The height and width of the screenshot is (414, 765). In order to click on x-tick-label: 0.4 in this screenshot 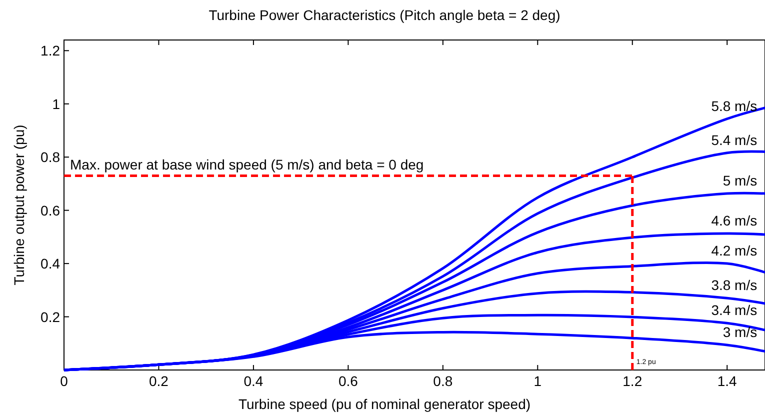, I will do `click(254, 381)`.